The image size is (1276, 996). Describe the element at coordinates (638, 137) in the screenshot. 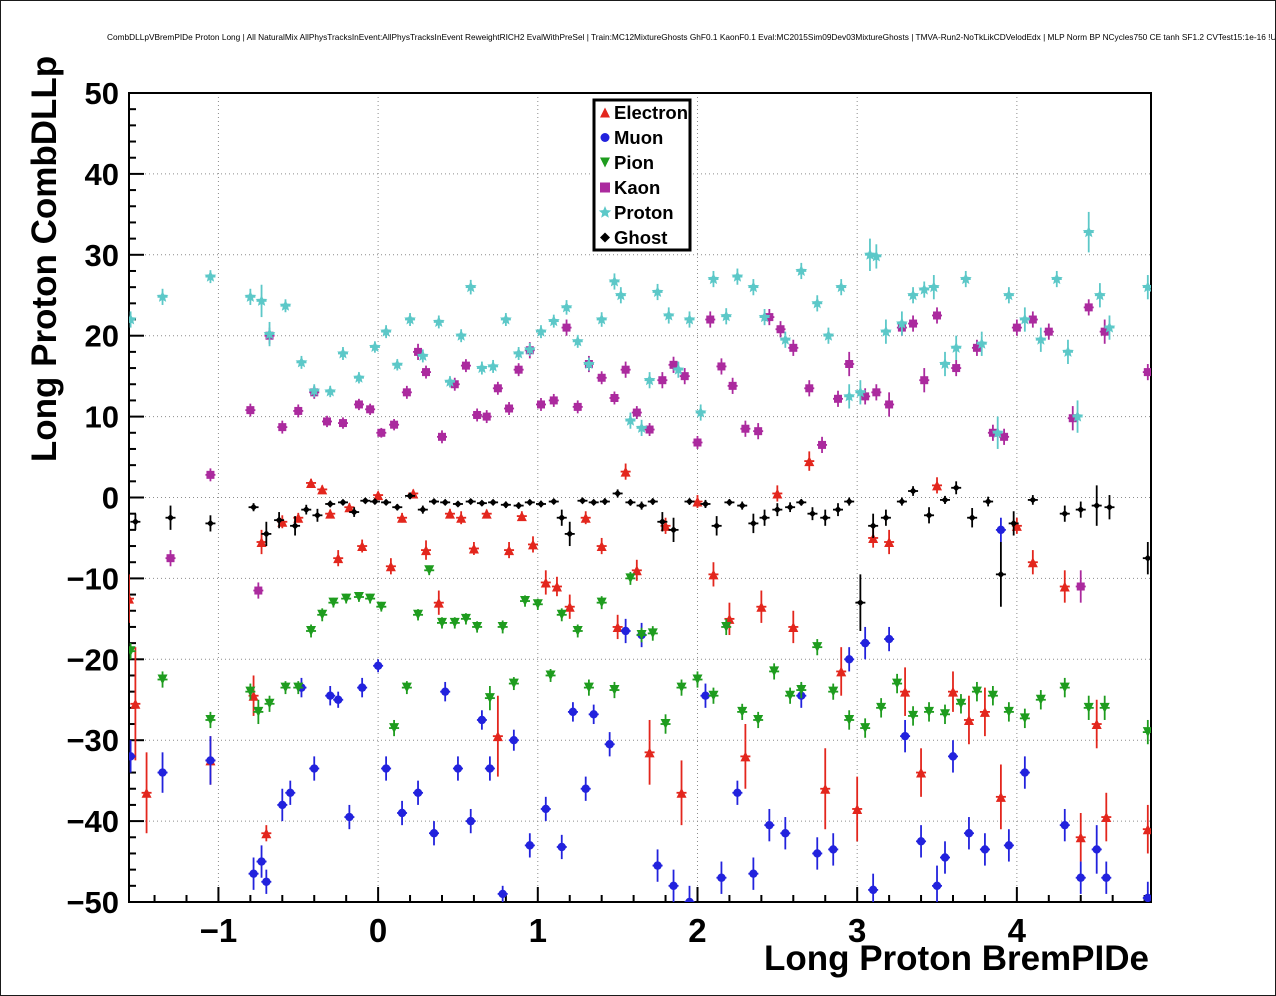

I see `legend-label: Muon` at that location.